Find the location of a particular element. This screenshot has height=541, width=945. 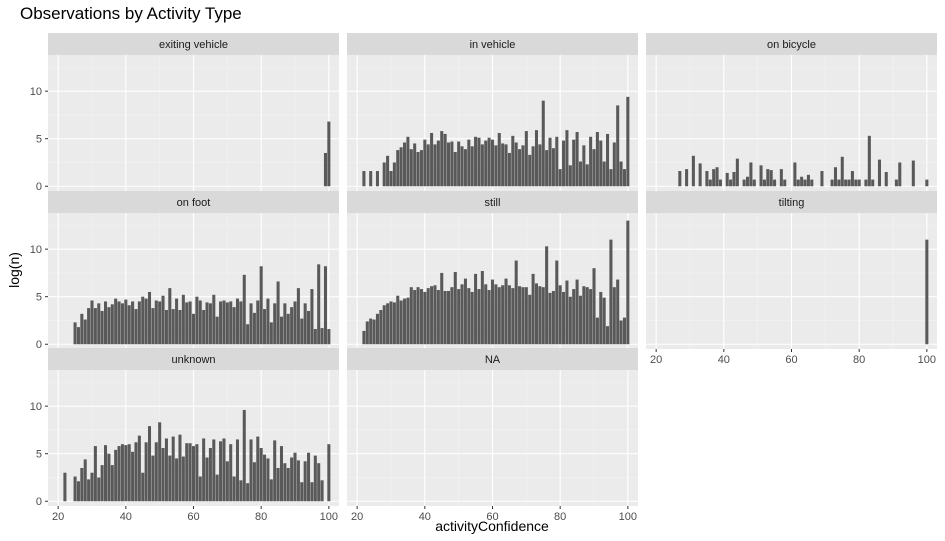

facet-strip-label: tilting is located at coordinates (792, 203).